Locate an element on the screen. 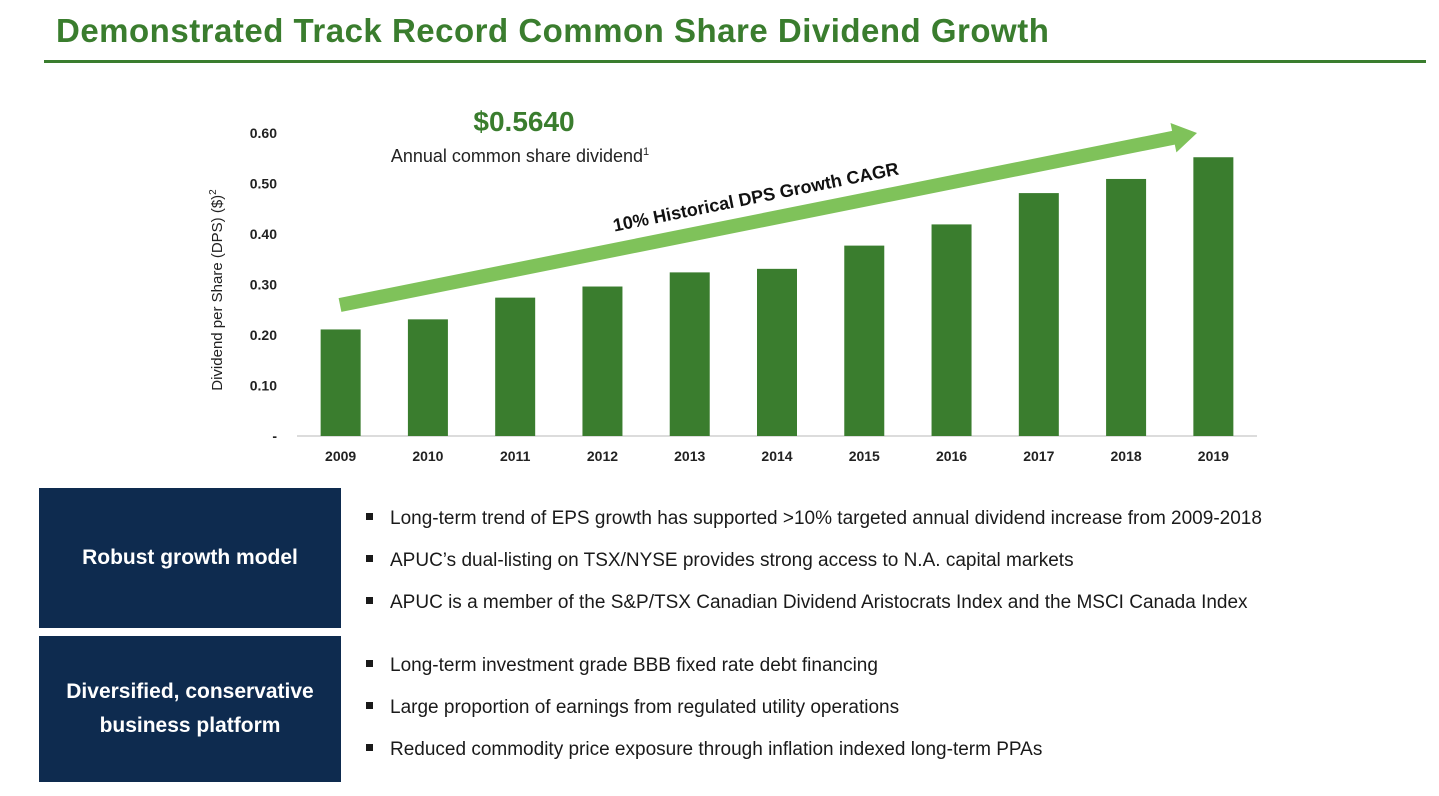  bar-2011 is located at coordinates (515, 366).